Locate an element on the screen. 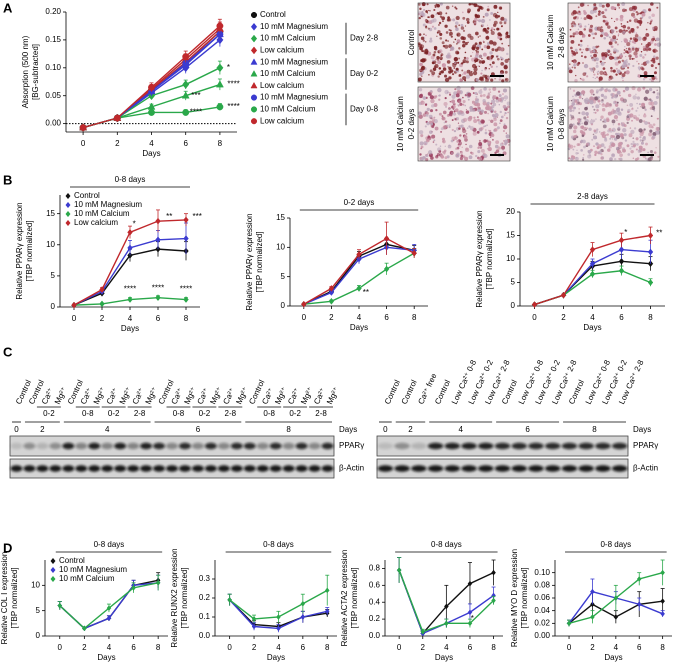 The height and width of the screenshot is (664, 700). y-tick-label: 0.02 is located at coordinates (542, 622).